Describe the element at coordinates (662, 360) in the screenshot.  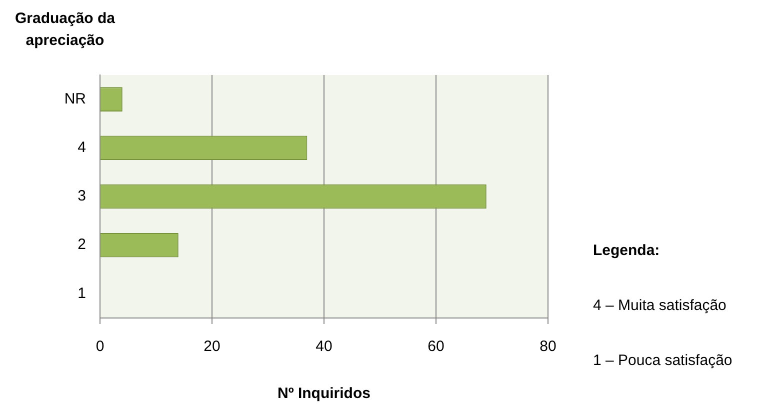
I see `text: 1 – Pouca satisfação` at that location.